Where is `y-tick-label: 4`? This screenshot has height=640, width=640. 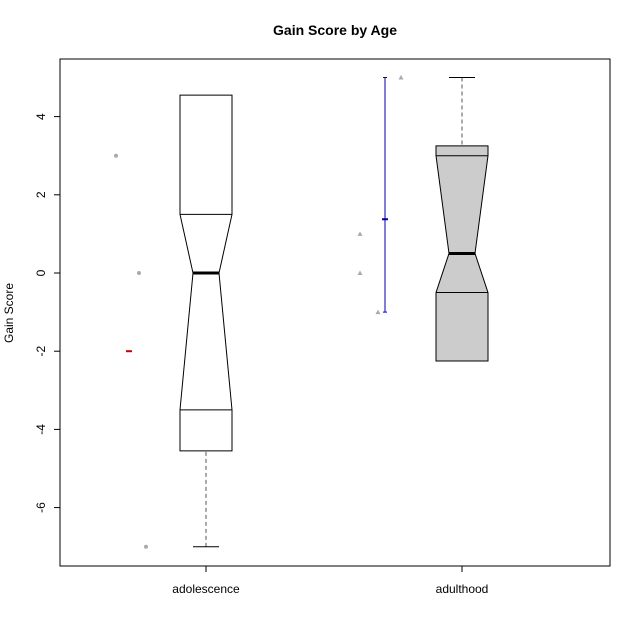 y-tick-label: 4 is located at coordinates (41, 116).